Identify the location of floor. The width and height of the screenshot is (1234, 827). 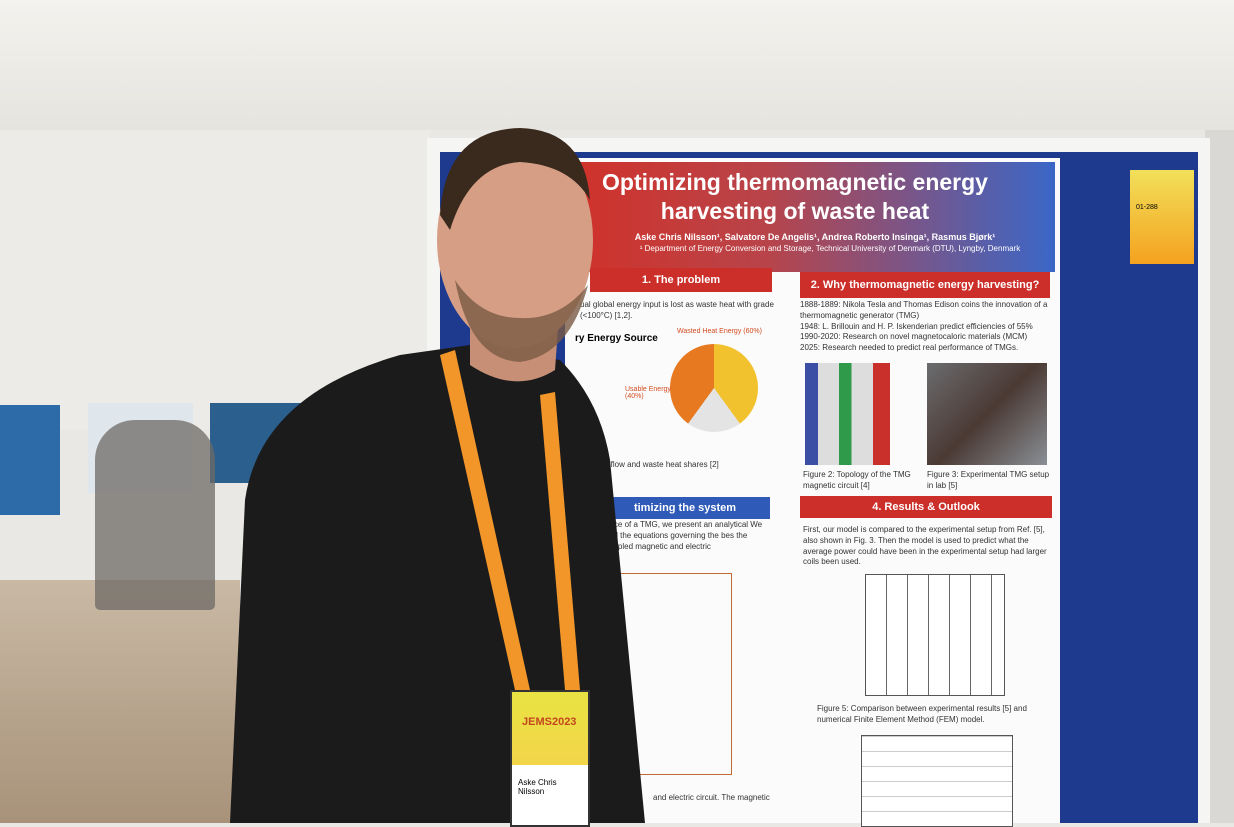
(120, 701).